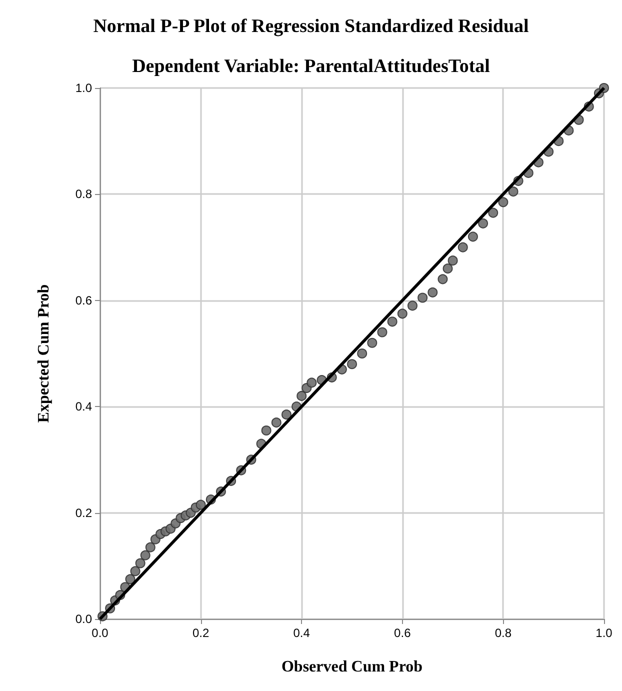 The width and height of the screenshot is (622, 691). Describe the element at coordinates (311, 26) in the screenshot. I see `chart-title: Normal P-P Plot of Regression Standardized Residual` at that location.